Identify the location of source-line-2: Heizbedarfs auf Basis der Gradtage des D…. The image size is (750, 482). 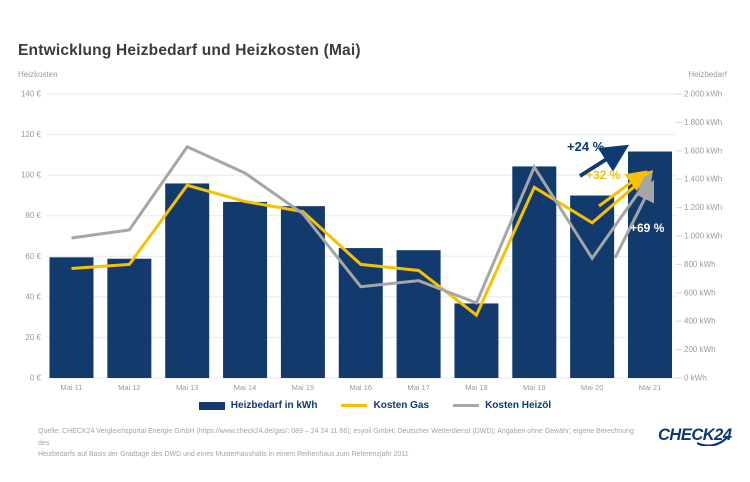
(223, 454).